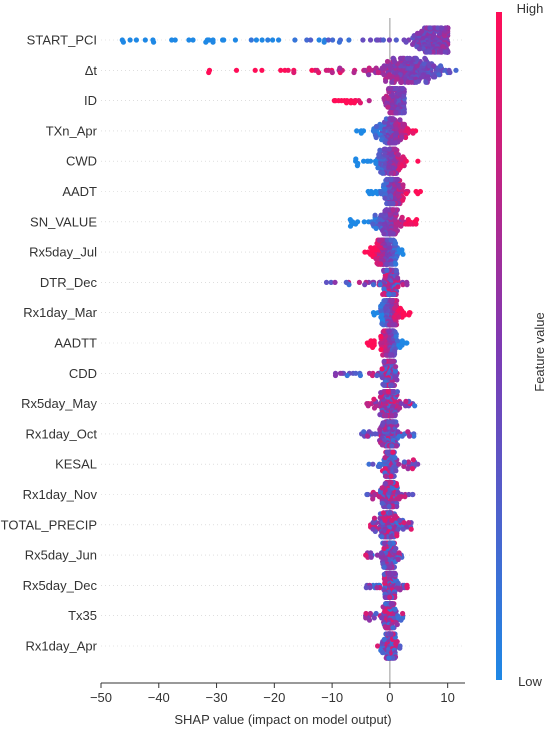 This screenshot has width=550, height=731. What do you see at coordinates (72, 130) in the screenshot?
I see `feature-label: TXn_Apr` at bounding box center [72, 130].